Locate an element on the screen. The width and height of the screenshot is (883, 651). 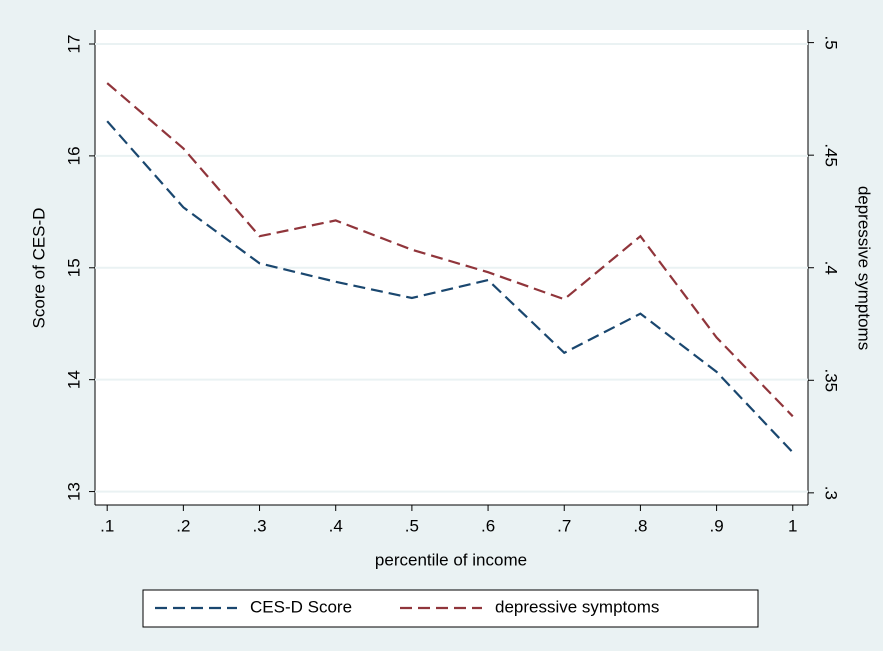
x-tick-label: .8 is located at coordinates (640, 525).